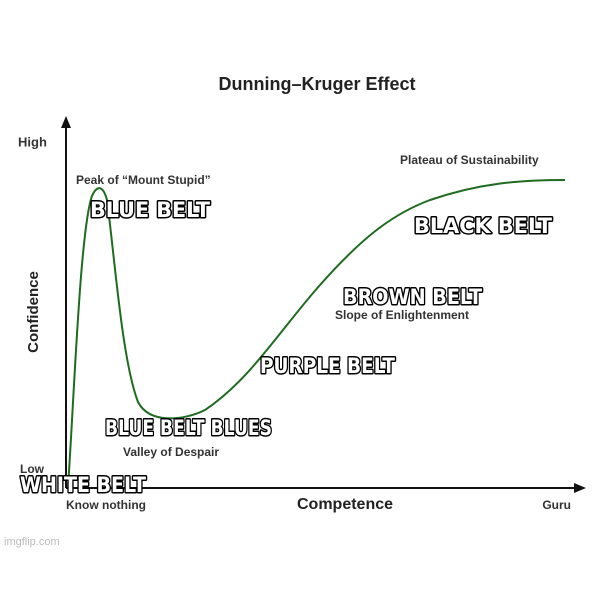  Describe the element at coordinates (188, 428) in the screenshot. I see `caption: BLUE BELT BLUES` at that location.